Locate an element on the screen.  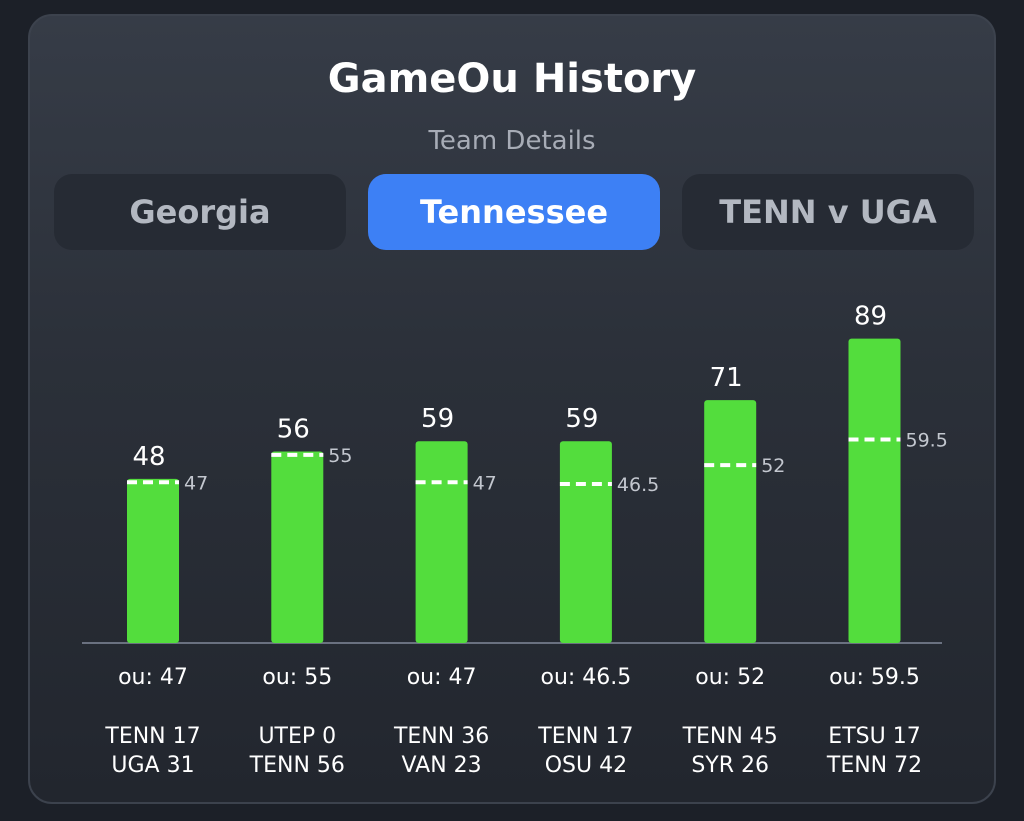
bar-value-label: 89 is located at coordinates (870, 317).